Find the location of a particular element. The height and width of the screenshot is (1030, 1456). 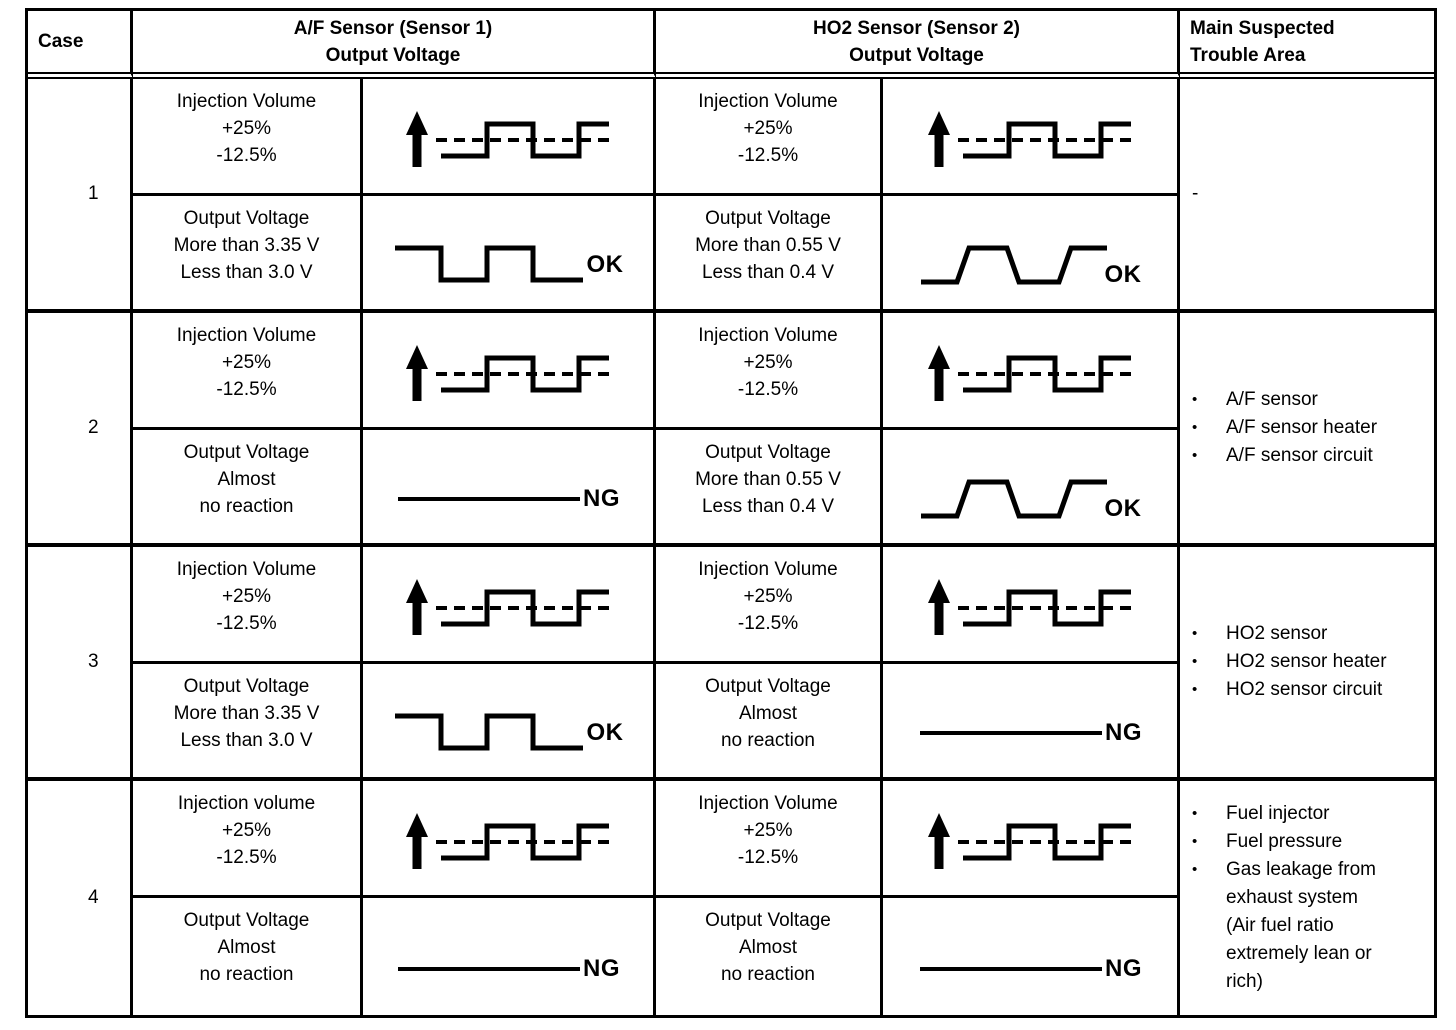

case-1-af-injection-waveform is located at coordinates (509, 137).